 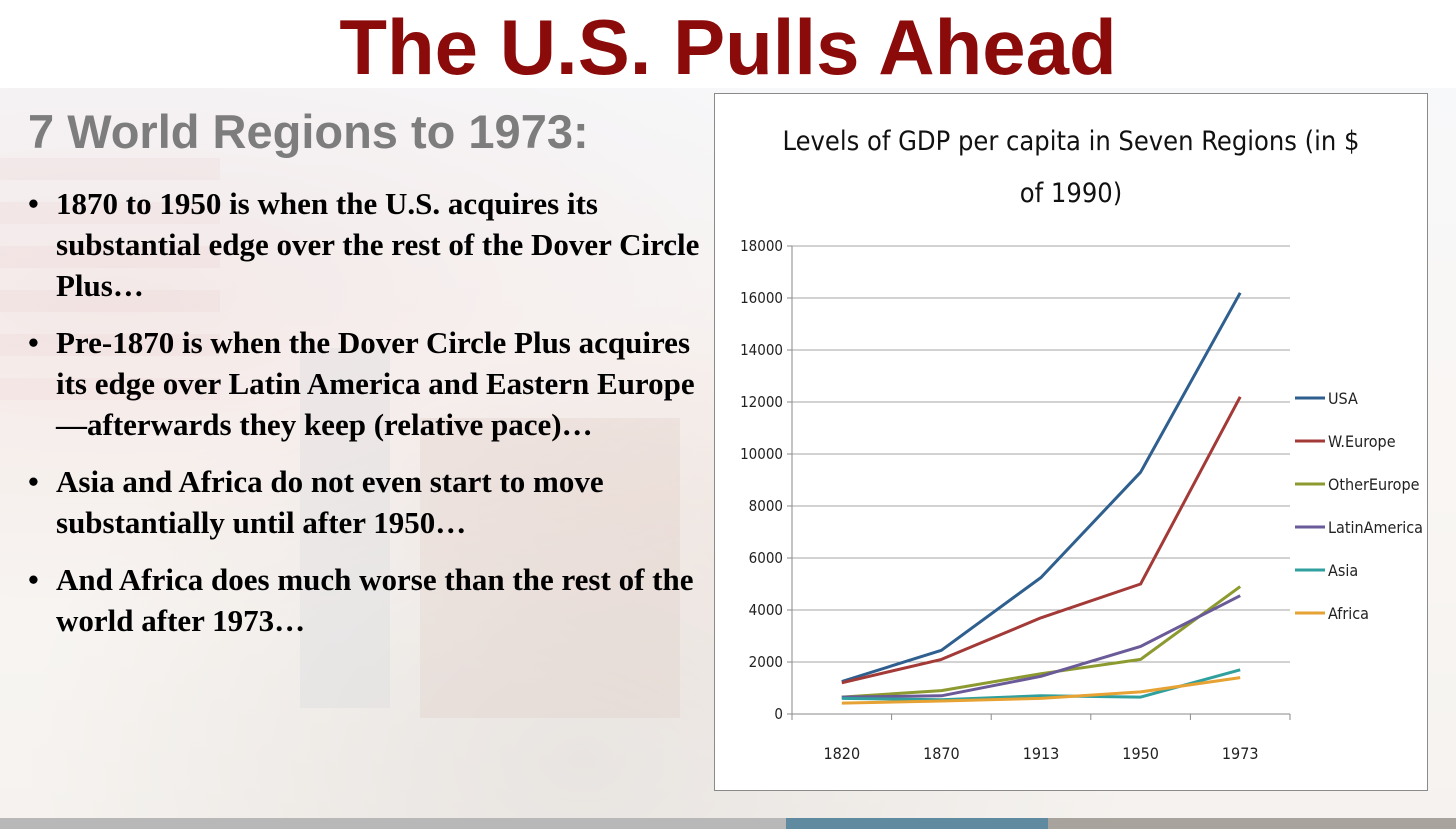 I want to click on legend-label: USA, so click(x=1343, y=398).